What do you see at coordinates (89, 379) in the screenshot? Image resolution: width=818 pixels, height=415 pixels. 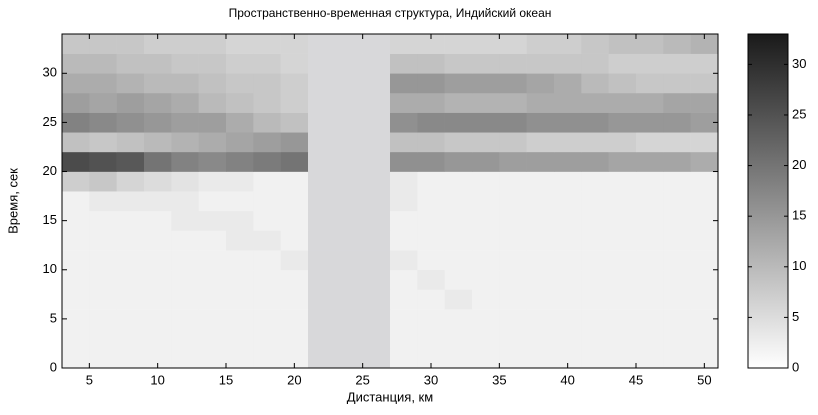 I see `x-tick-label: 5` at bounding box center [89, 379].